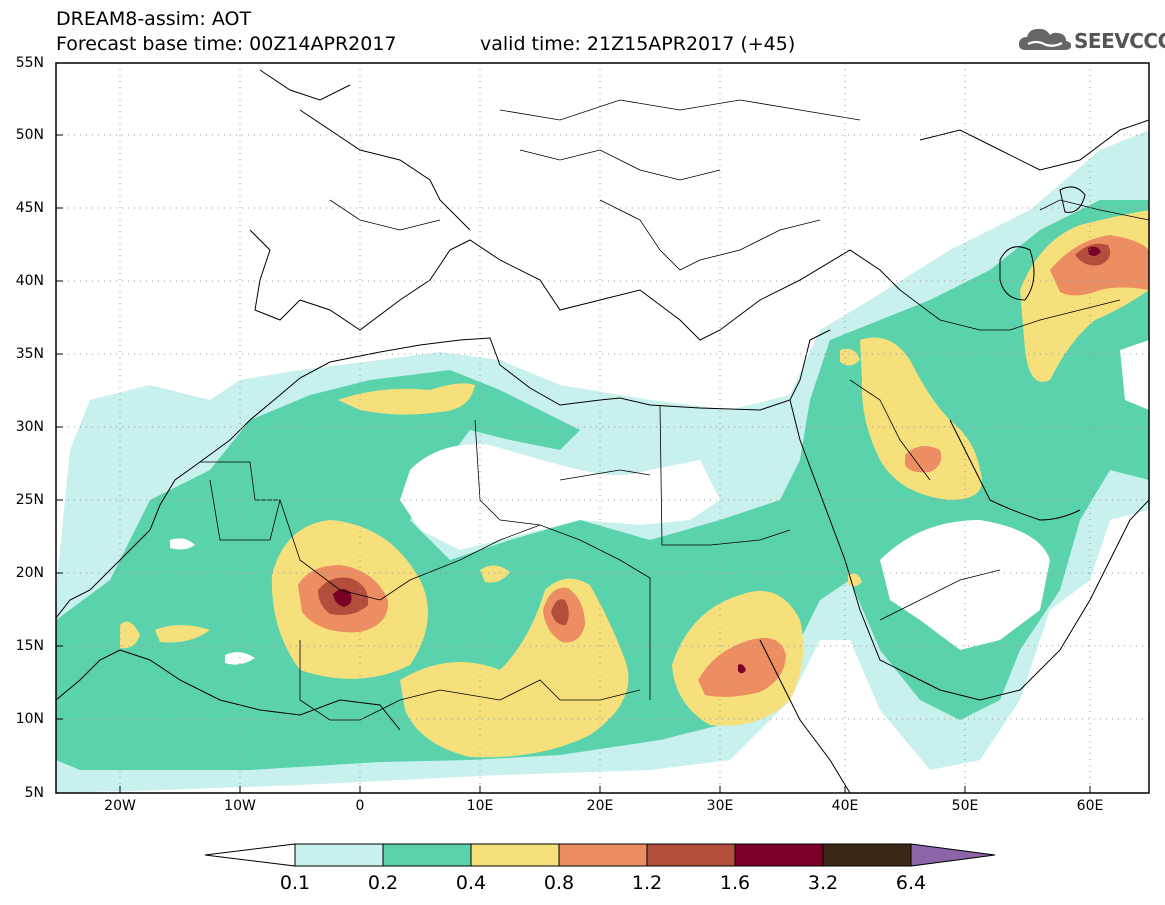  Describe the element at coordinates (29, 719) in the screenshot. I see `lat-label: 10N` at that location.